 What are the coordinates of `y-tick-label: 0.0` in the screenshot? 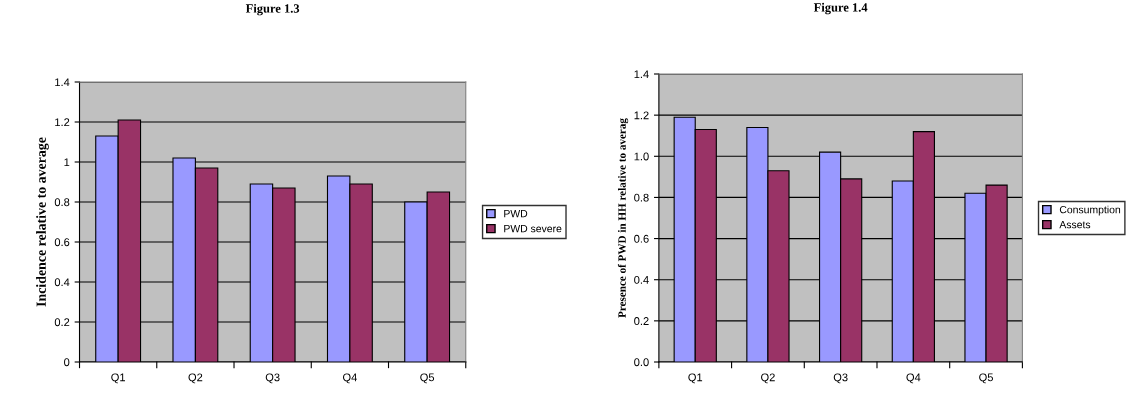 It's located at (641, 362).